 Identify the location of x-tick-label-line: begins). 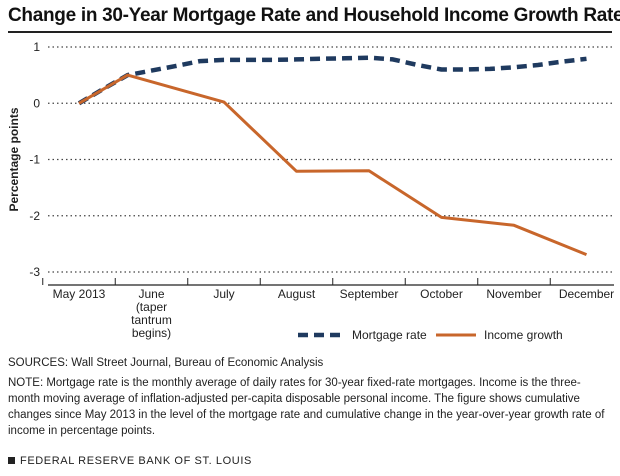
(151, 333).